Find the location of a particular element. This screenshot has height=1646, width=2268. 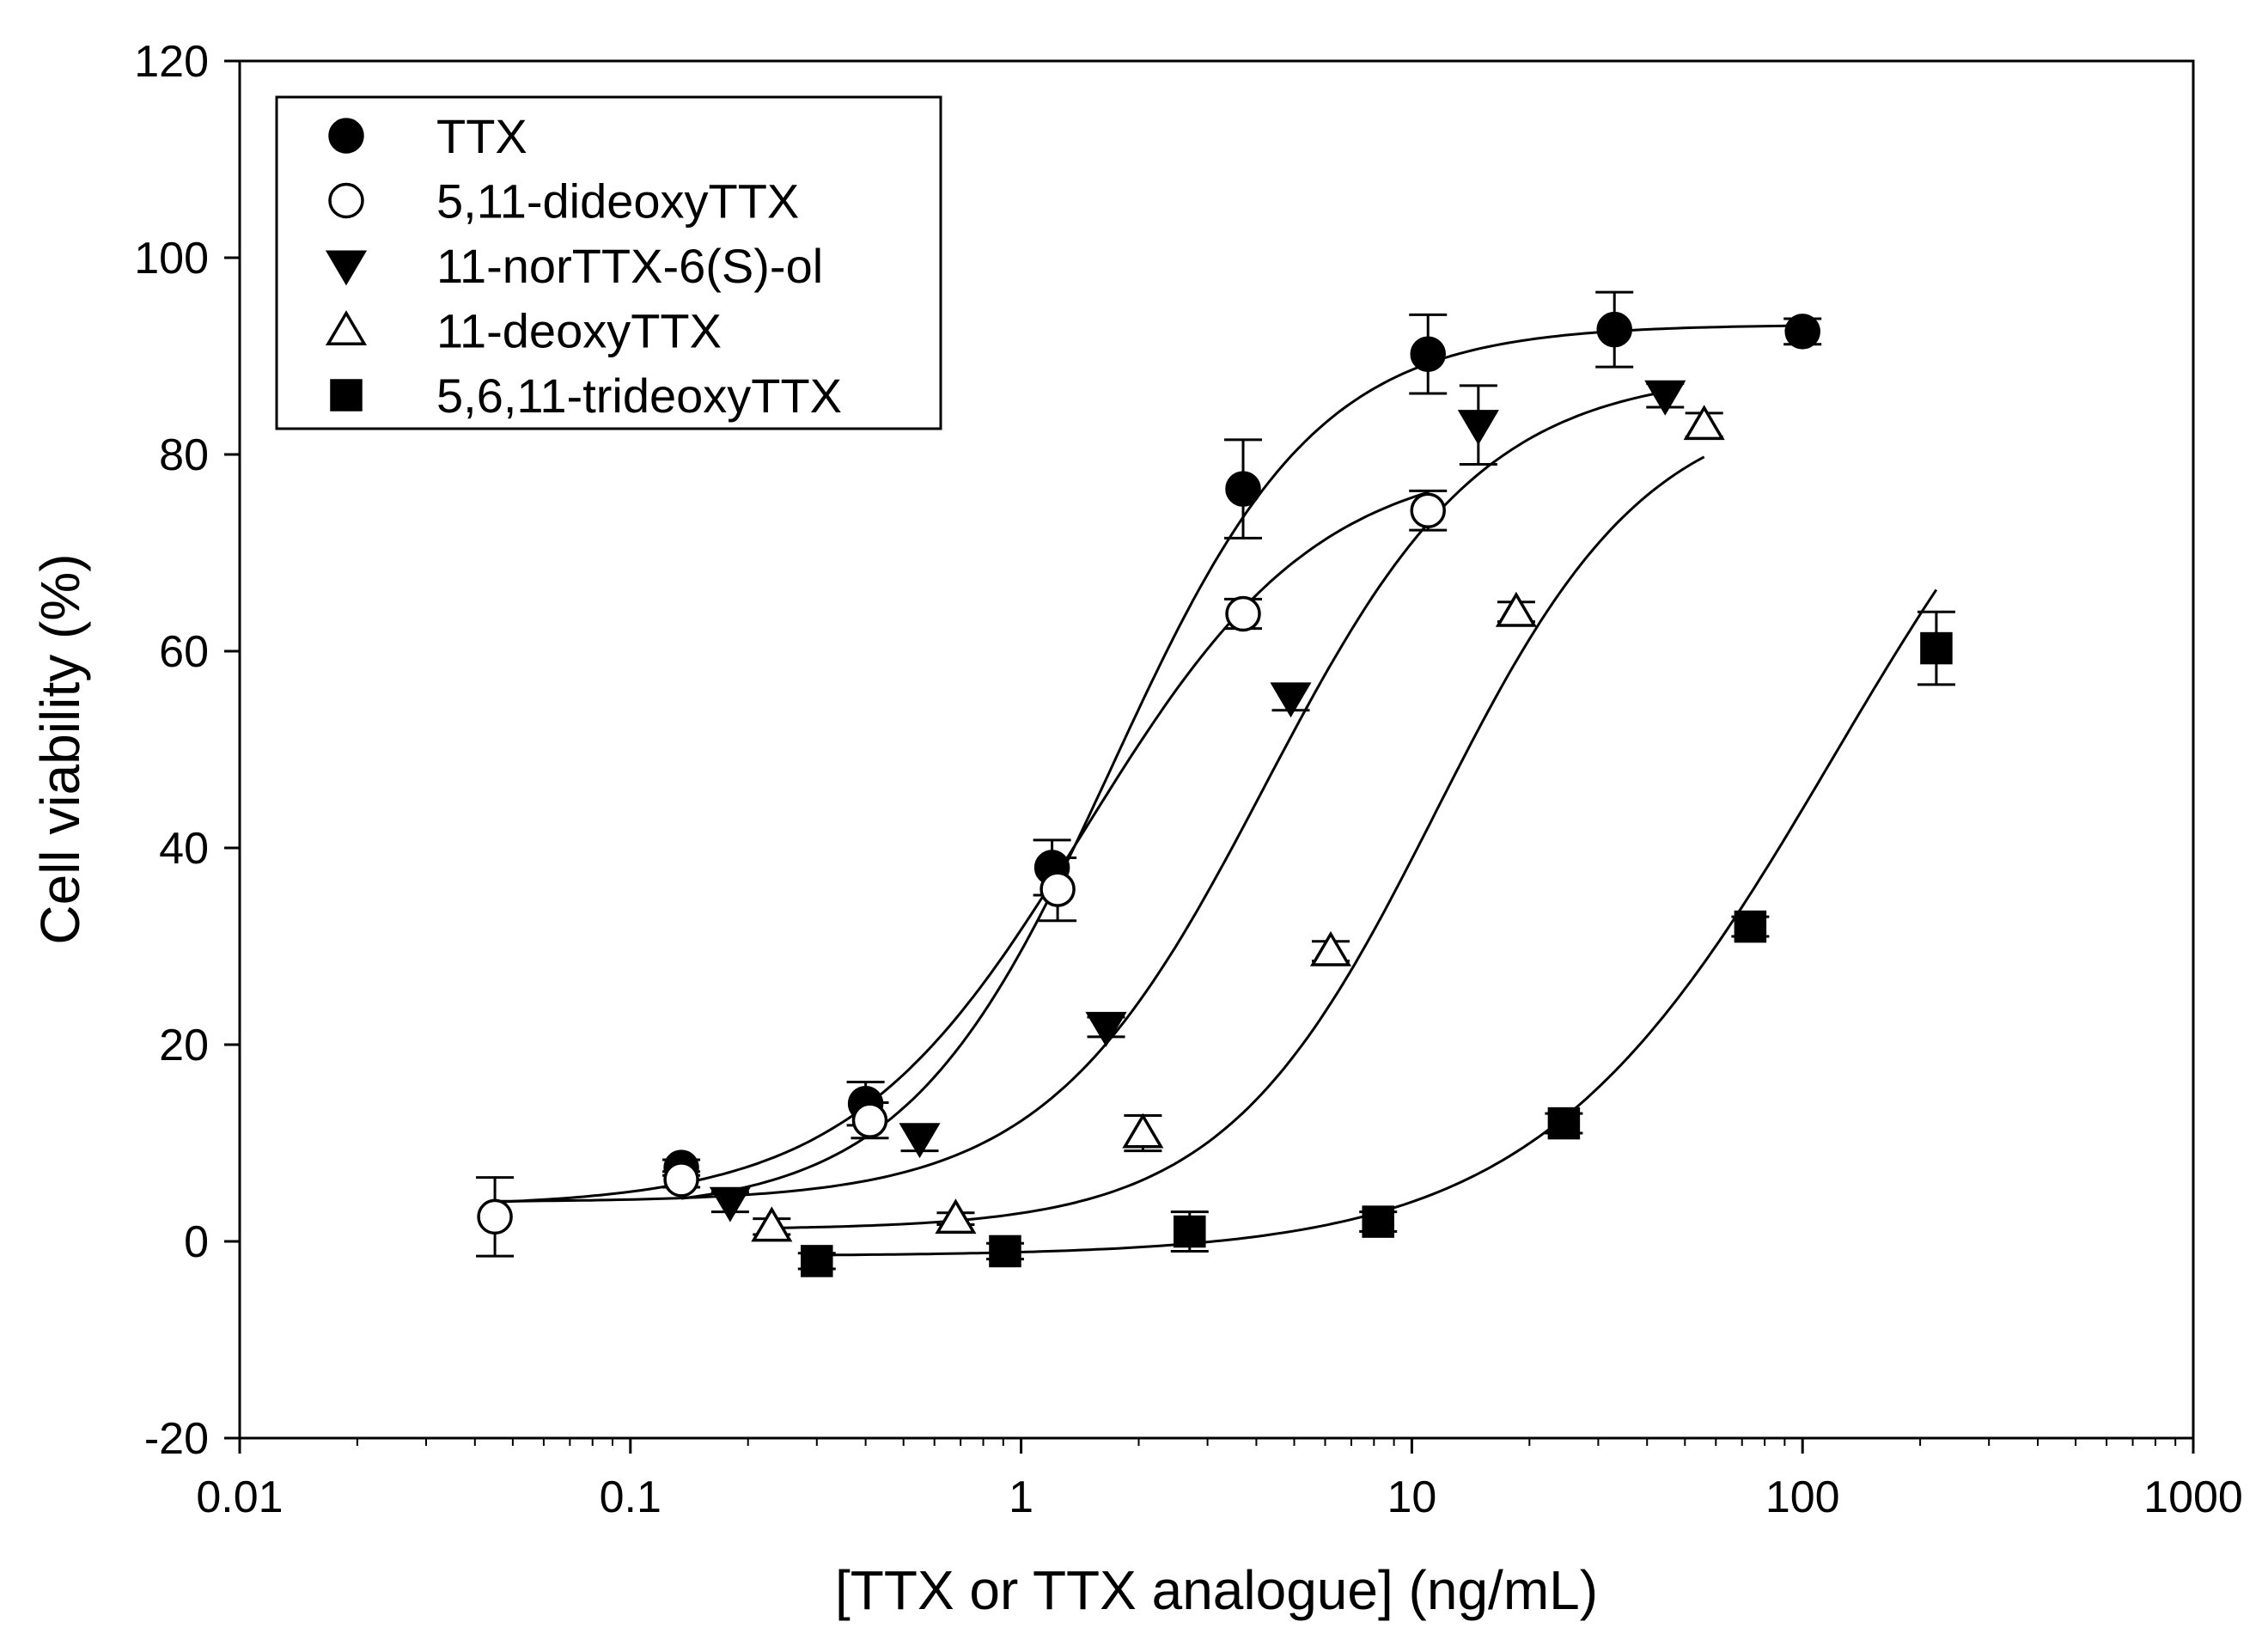

y-tick-label: 100 is located at coordinates (171, 258).